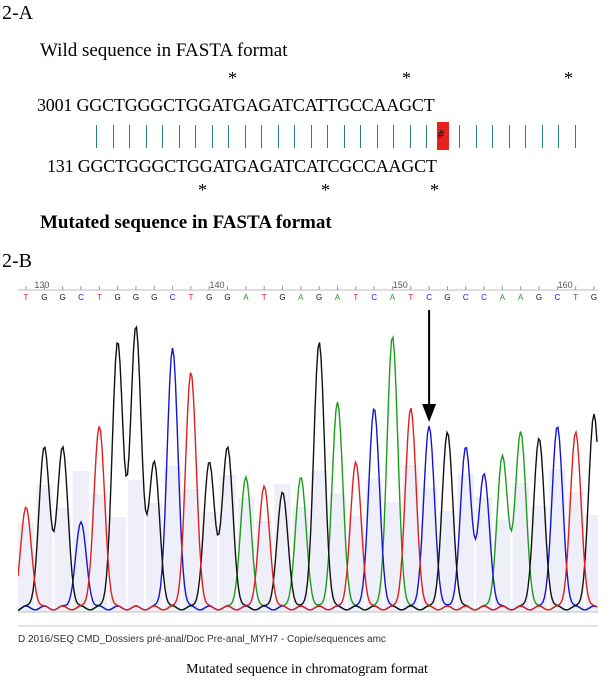 Image resolution: width=614 pixels, height=692 pixels. I want to click on ruler-label: 150, so click(400, 285).